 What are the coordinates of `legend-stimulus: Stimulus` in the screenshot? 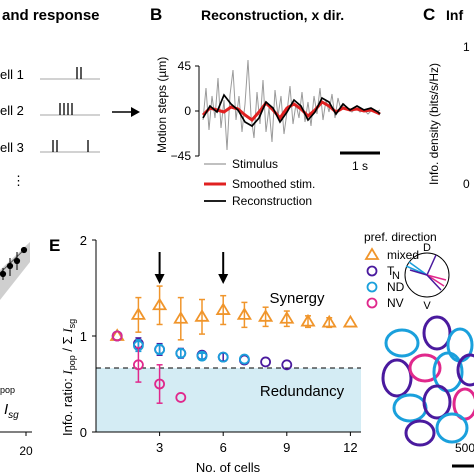 It's located at (255, 164).